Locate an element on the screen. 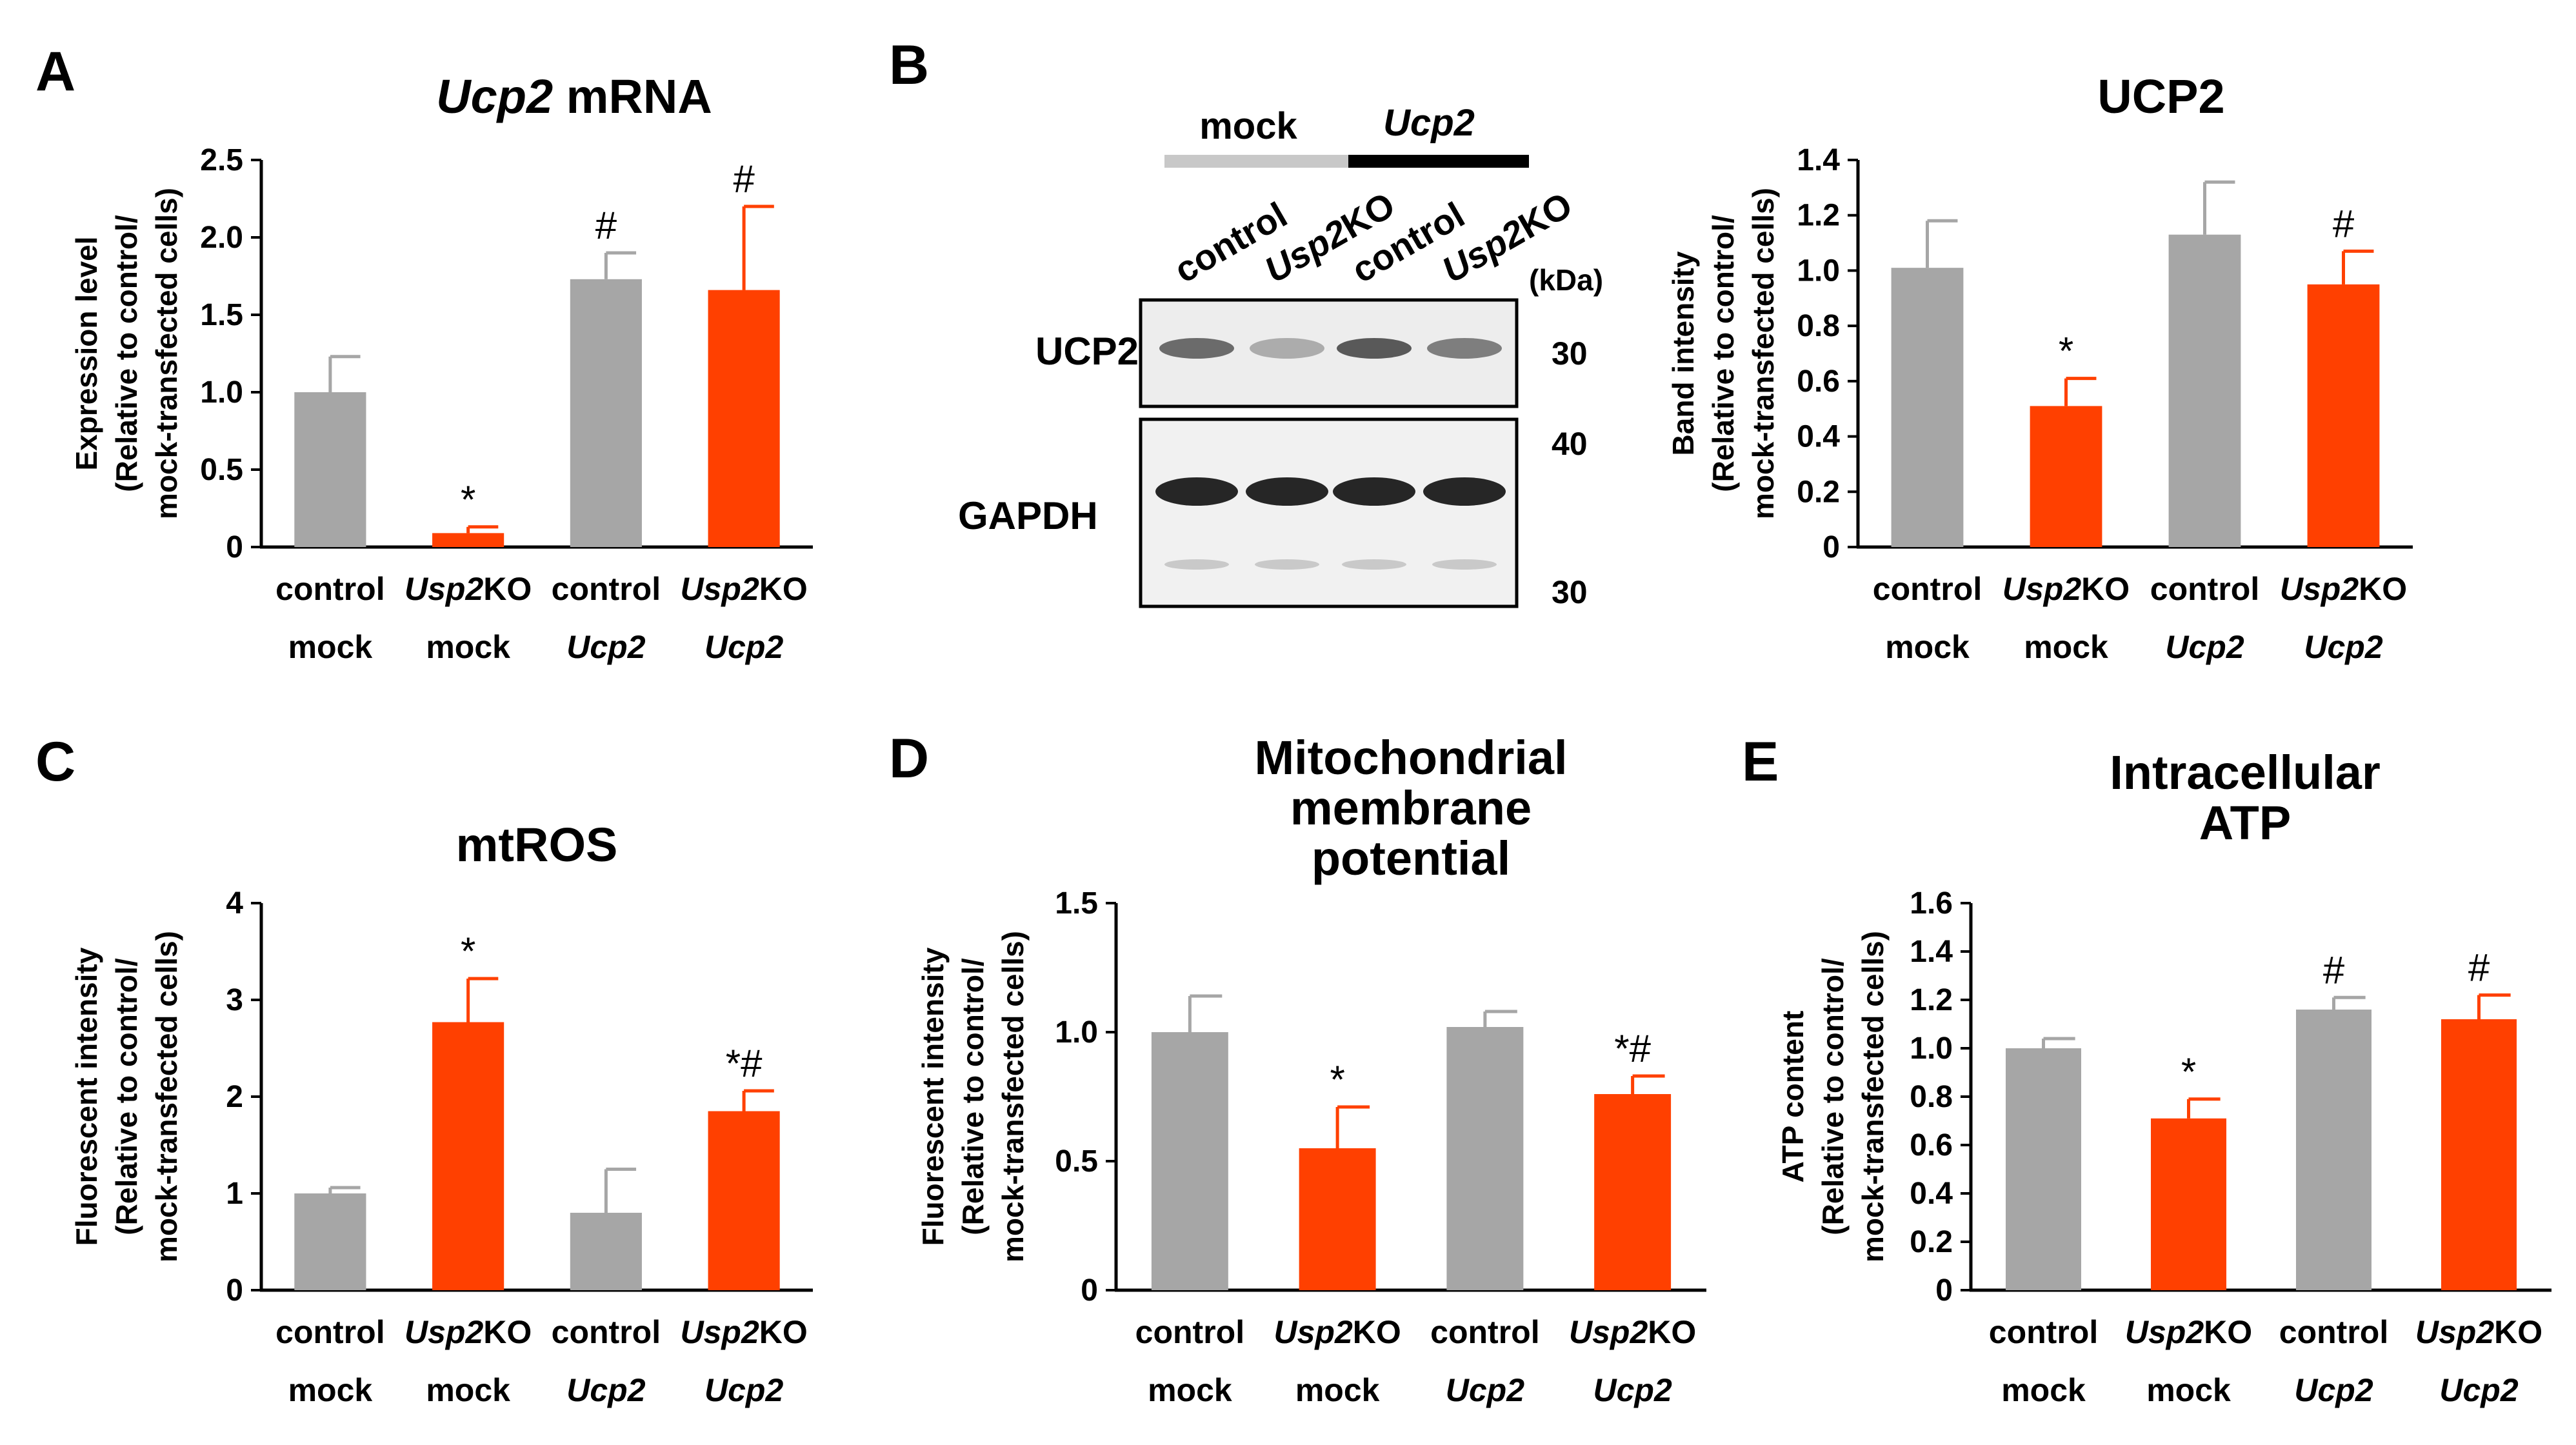 Image resolution: width=2576 pixels, height=1445 pixels. y-tick-label: 0.6 is located at coordinates (1818, 381).